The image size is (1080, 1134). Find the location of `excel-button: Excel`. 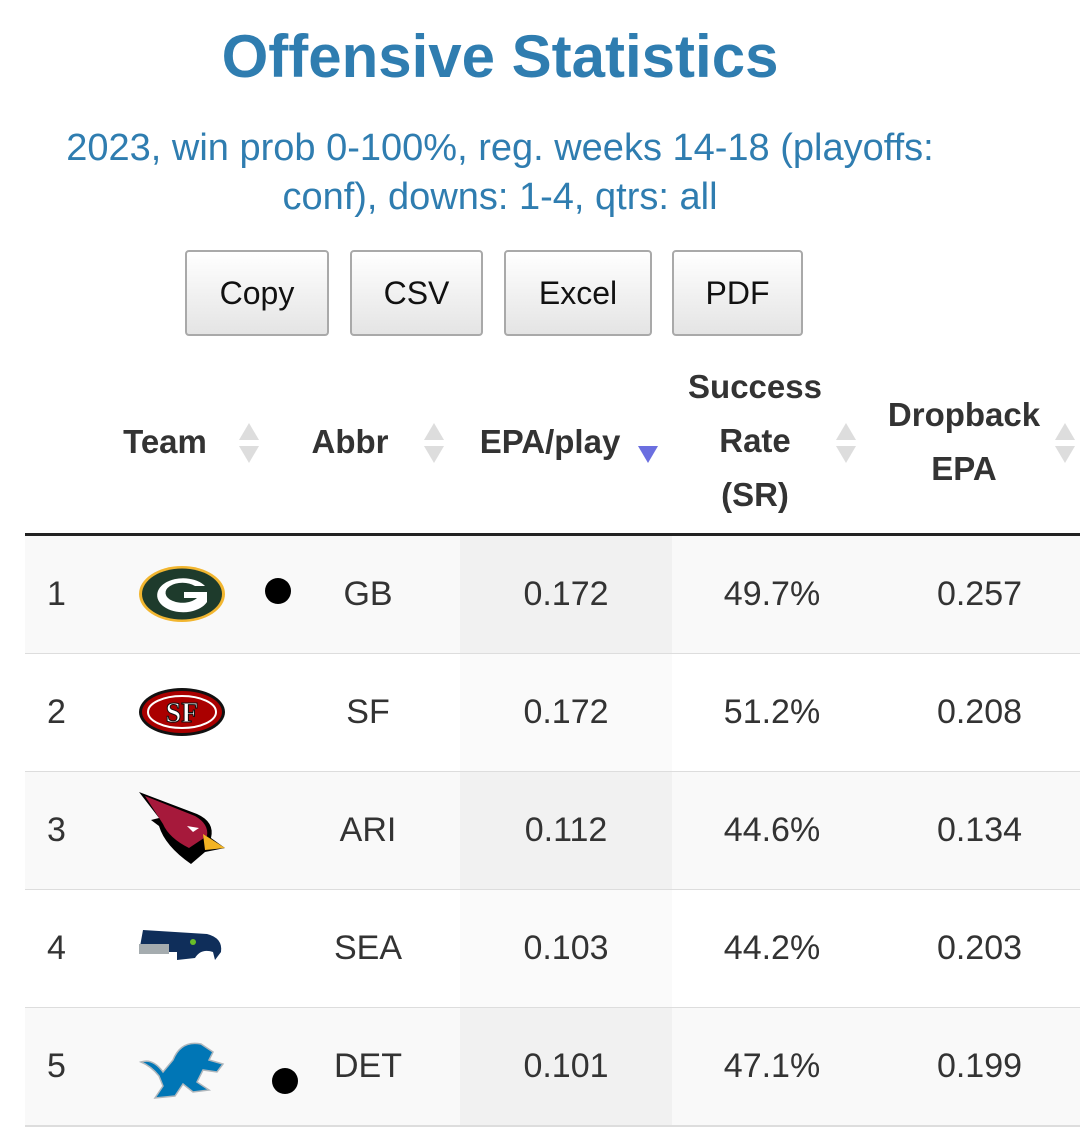

excel-button: Excel is located at coordinates (578, 293).